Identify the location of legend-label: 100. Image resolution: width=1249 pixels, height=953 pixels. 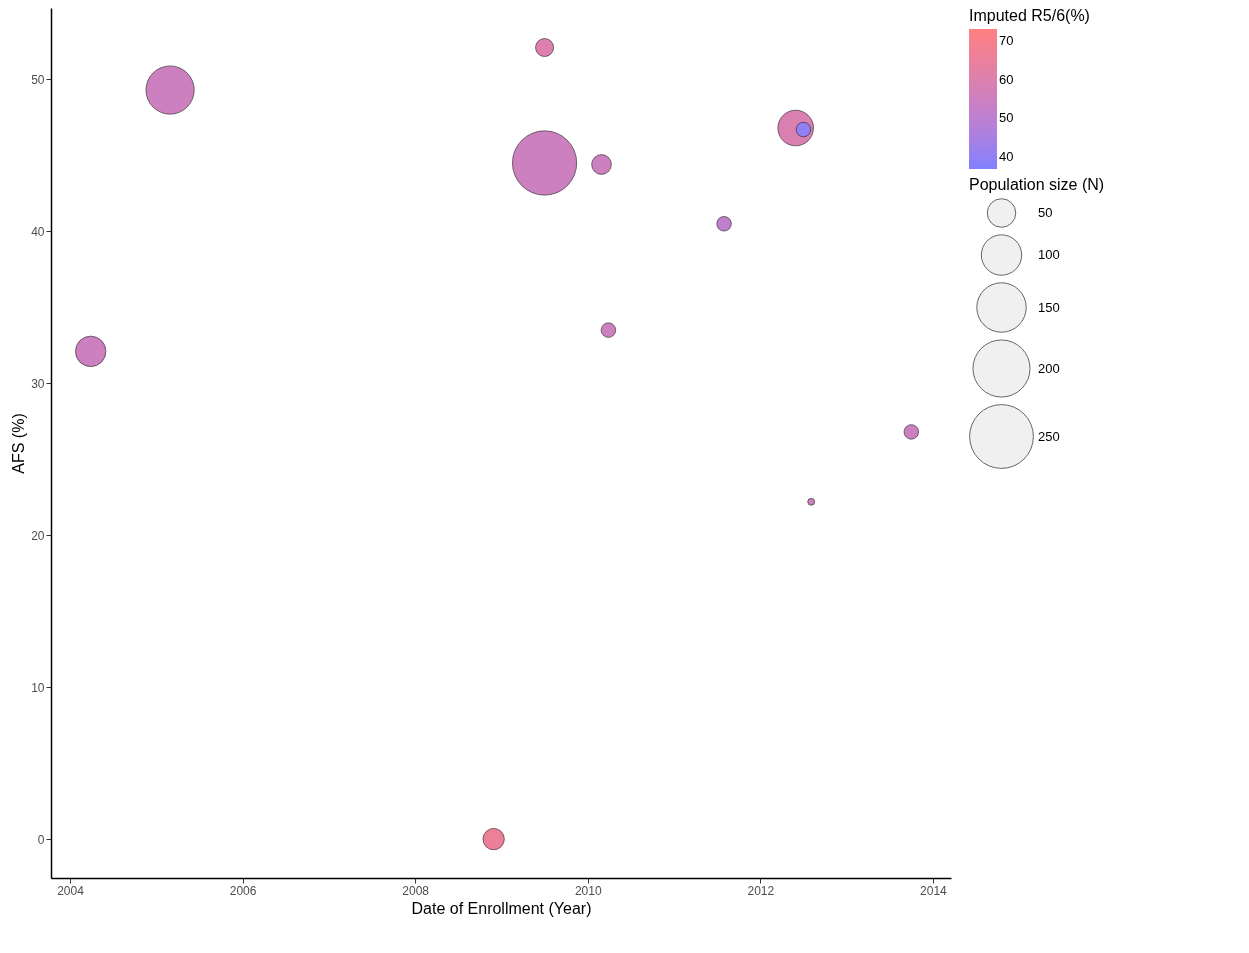
(1049, 254).